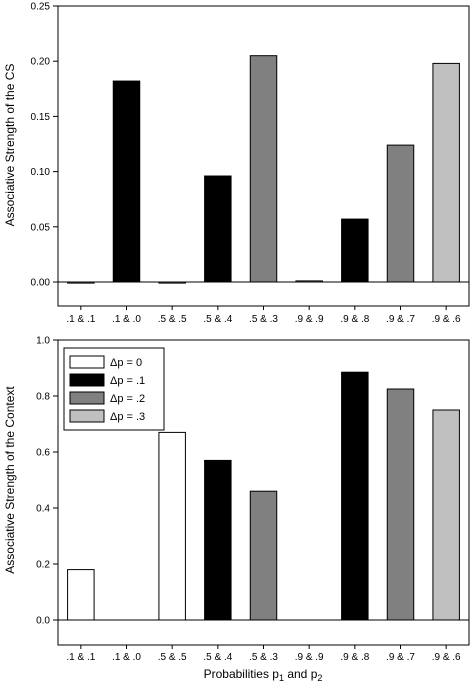  I want to click on context-xtick-label: .5 & .3, so click(263, 657).